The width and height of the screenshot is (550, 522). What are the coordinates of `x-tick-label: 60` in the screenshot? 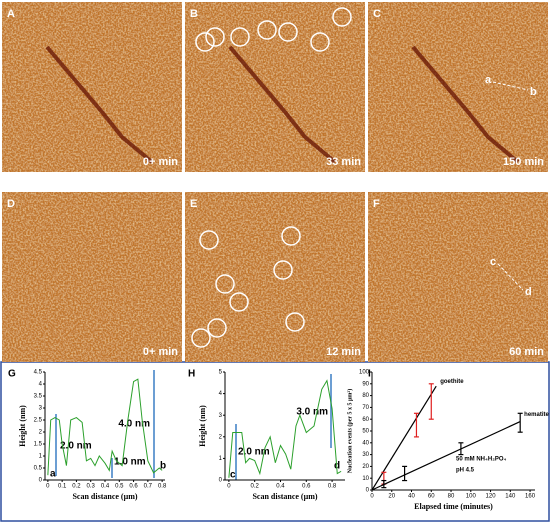 It's located at (431, 497).